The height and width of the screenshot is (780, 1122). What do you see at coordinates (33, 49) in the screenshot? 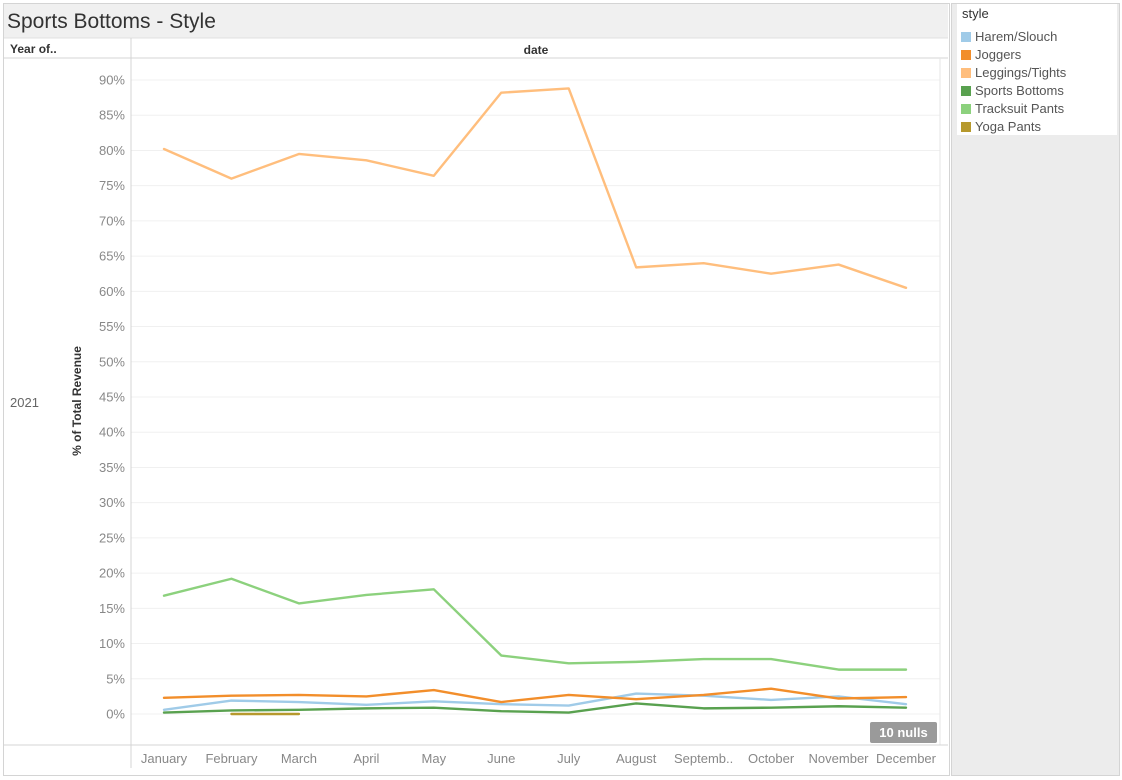
I see `row-header: Year of..` at bounding box center [33, 49].